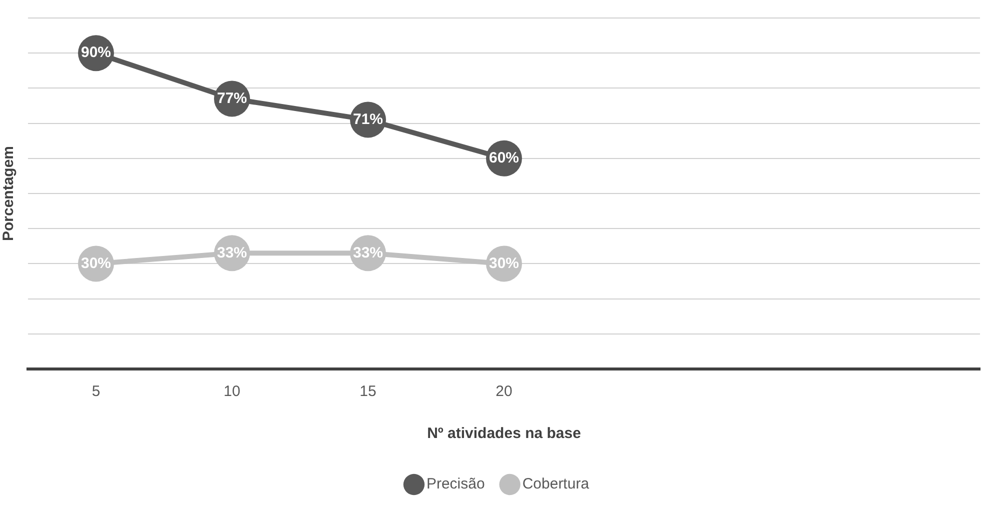  Describe the element at coordinates (368, 119) in the screenshot. I see `data-label: 71%` at that location.